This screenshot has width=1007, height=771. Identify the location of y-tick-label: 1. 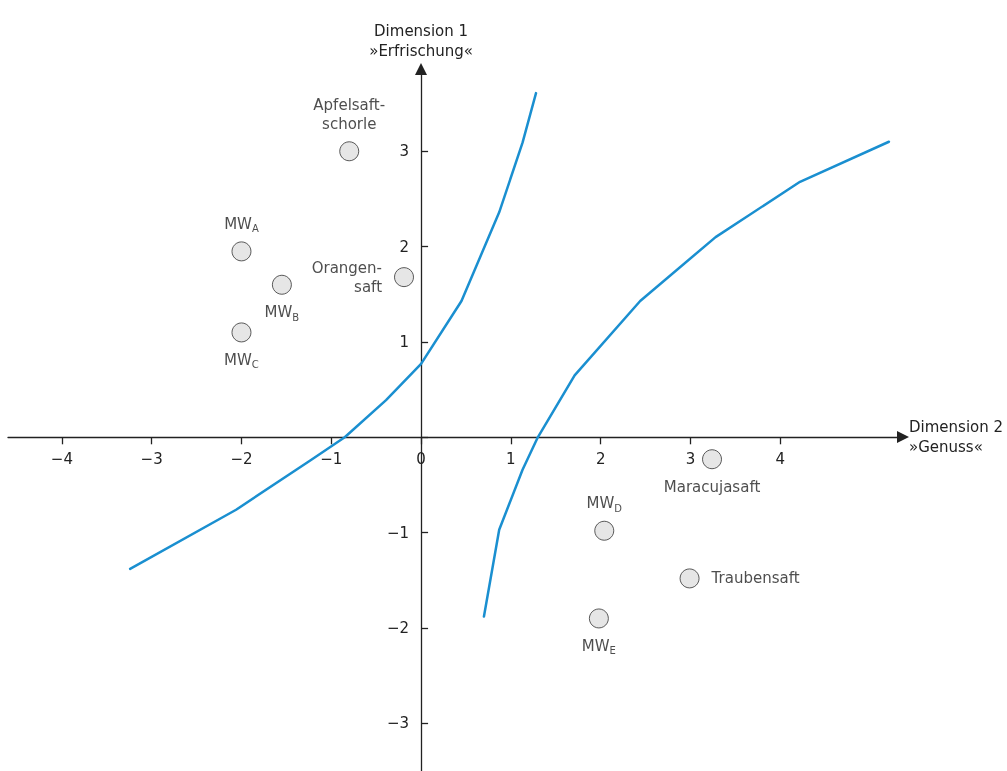
(404, 341).